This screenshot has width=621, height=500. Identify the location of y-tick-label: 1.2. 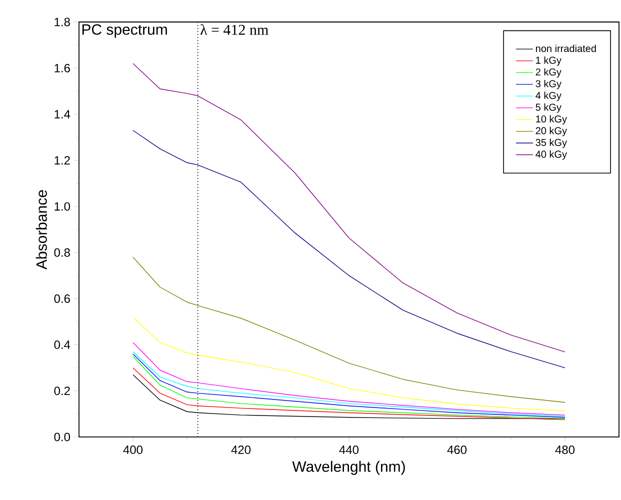
(62, 160).